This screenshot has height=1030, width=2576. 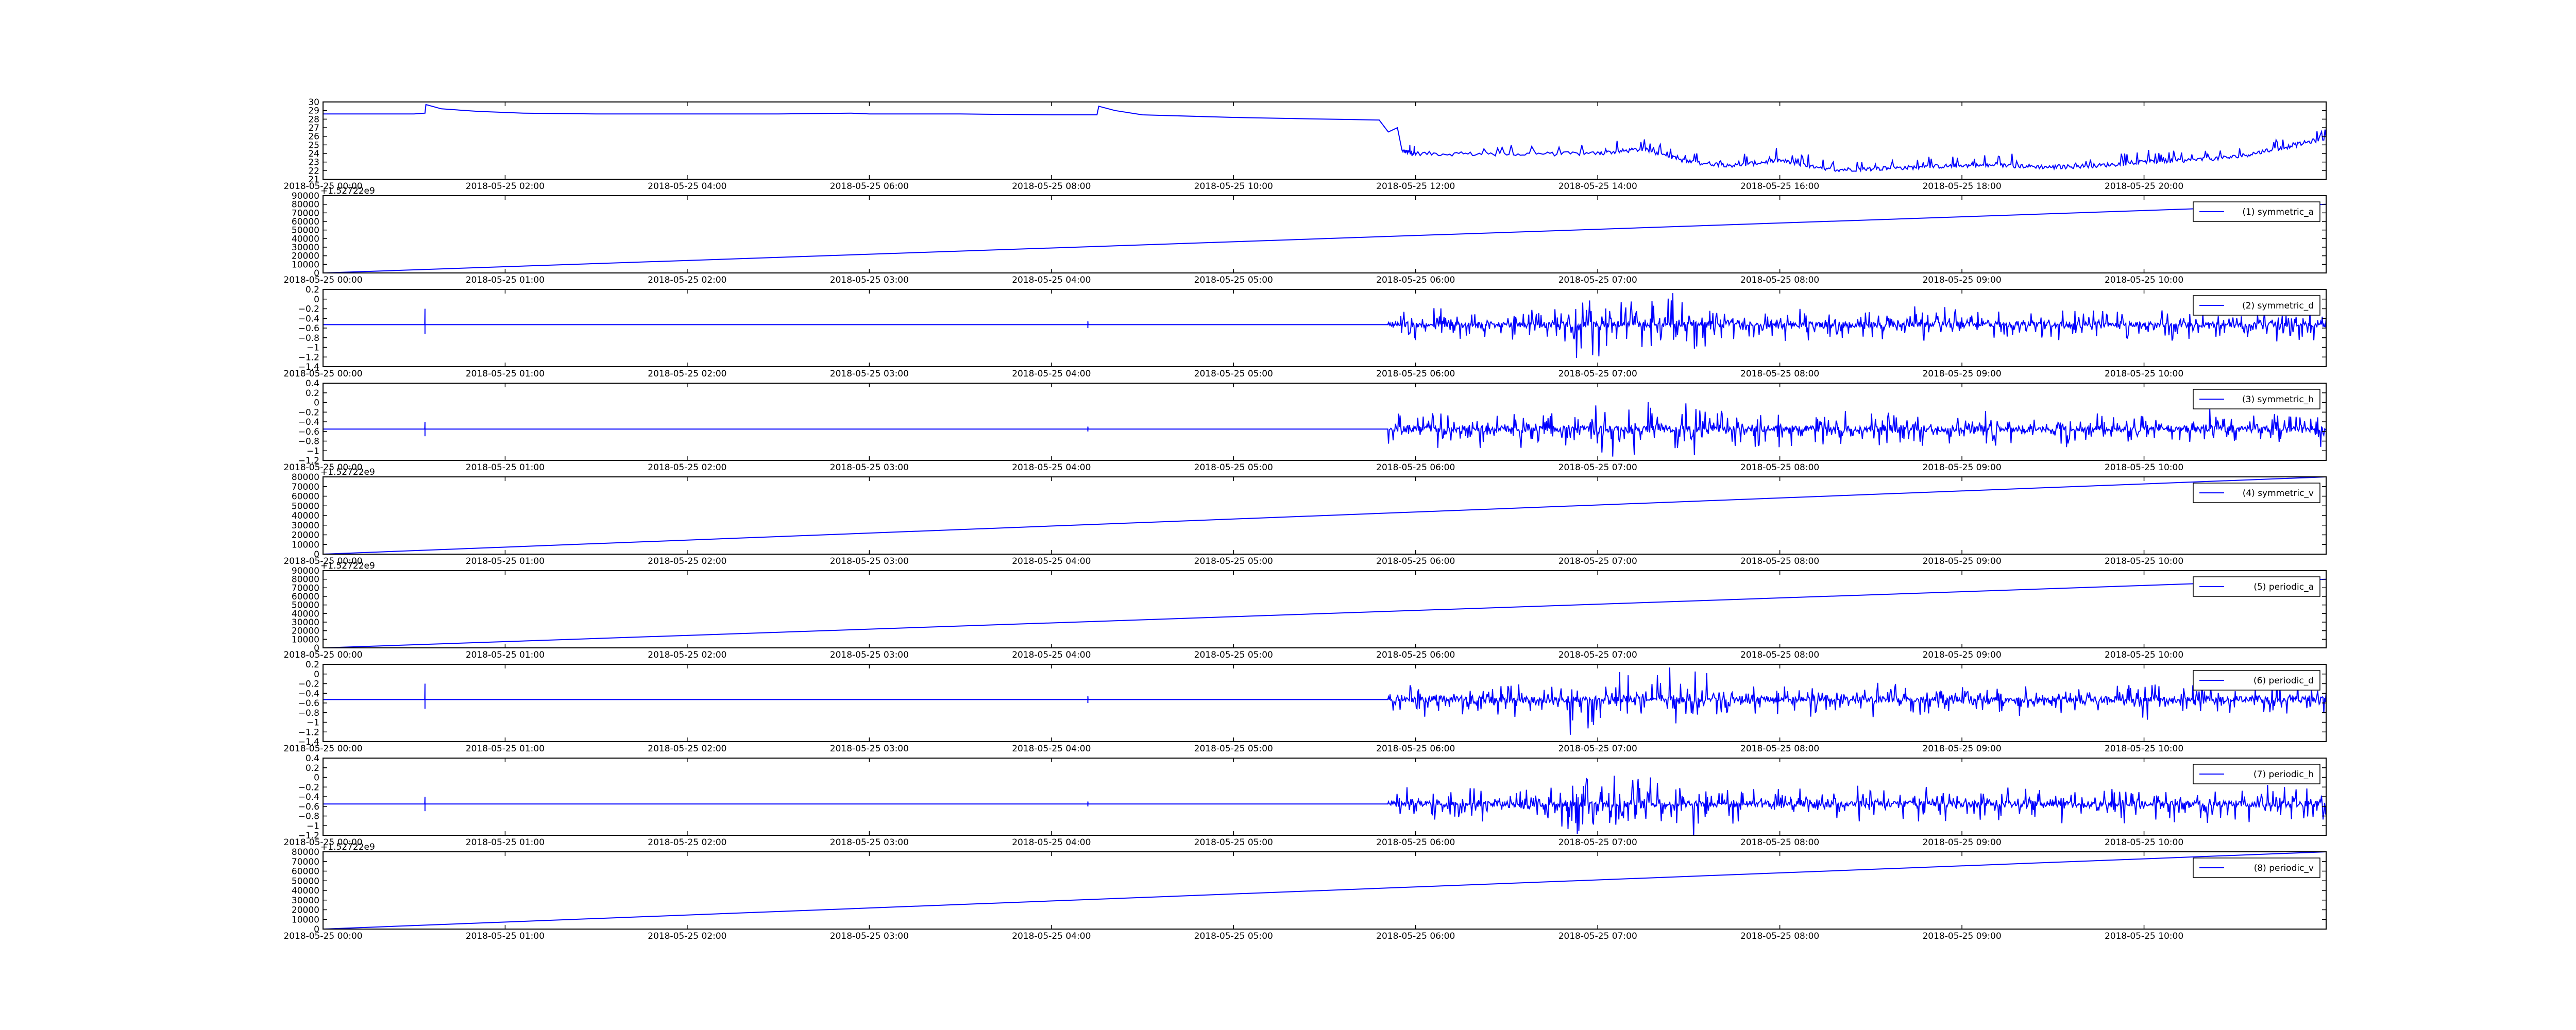 What do you see at coordinates (305, 497) in the screenshot?
I see `y-tick-label: 60000` at bounding box center [305, 497].